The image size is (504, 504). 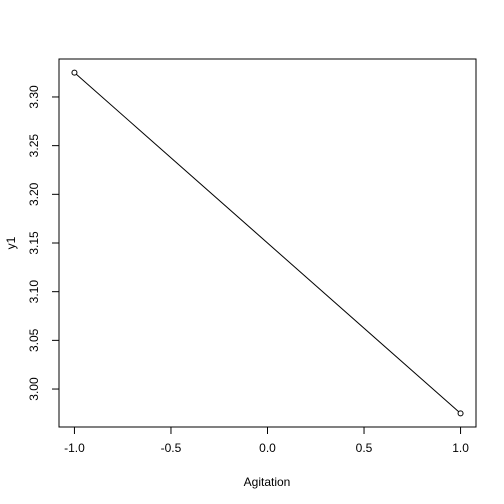 I want to click on y-axis: 3.00 3.05 3.10 3.15 3.20 3.25 3.30, so click(x=43, y=243).